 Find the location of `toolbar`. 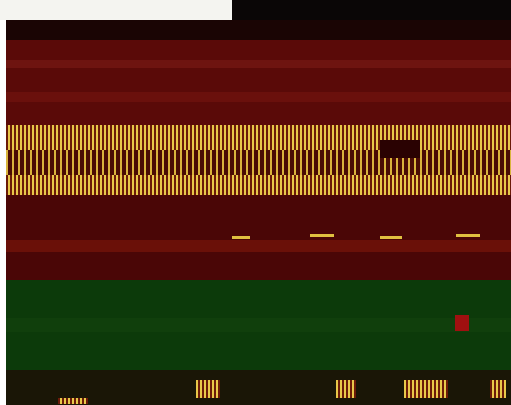

toolbar is located at coordinates (258, 30).